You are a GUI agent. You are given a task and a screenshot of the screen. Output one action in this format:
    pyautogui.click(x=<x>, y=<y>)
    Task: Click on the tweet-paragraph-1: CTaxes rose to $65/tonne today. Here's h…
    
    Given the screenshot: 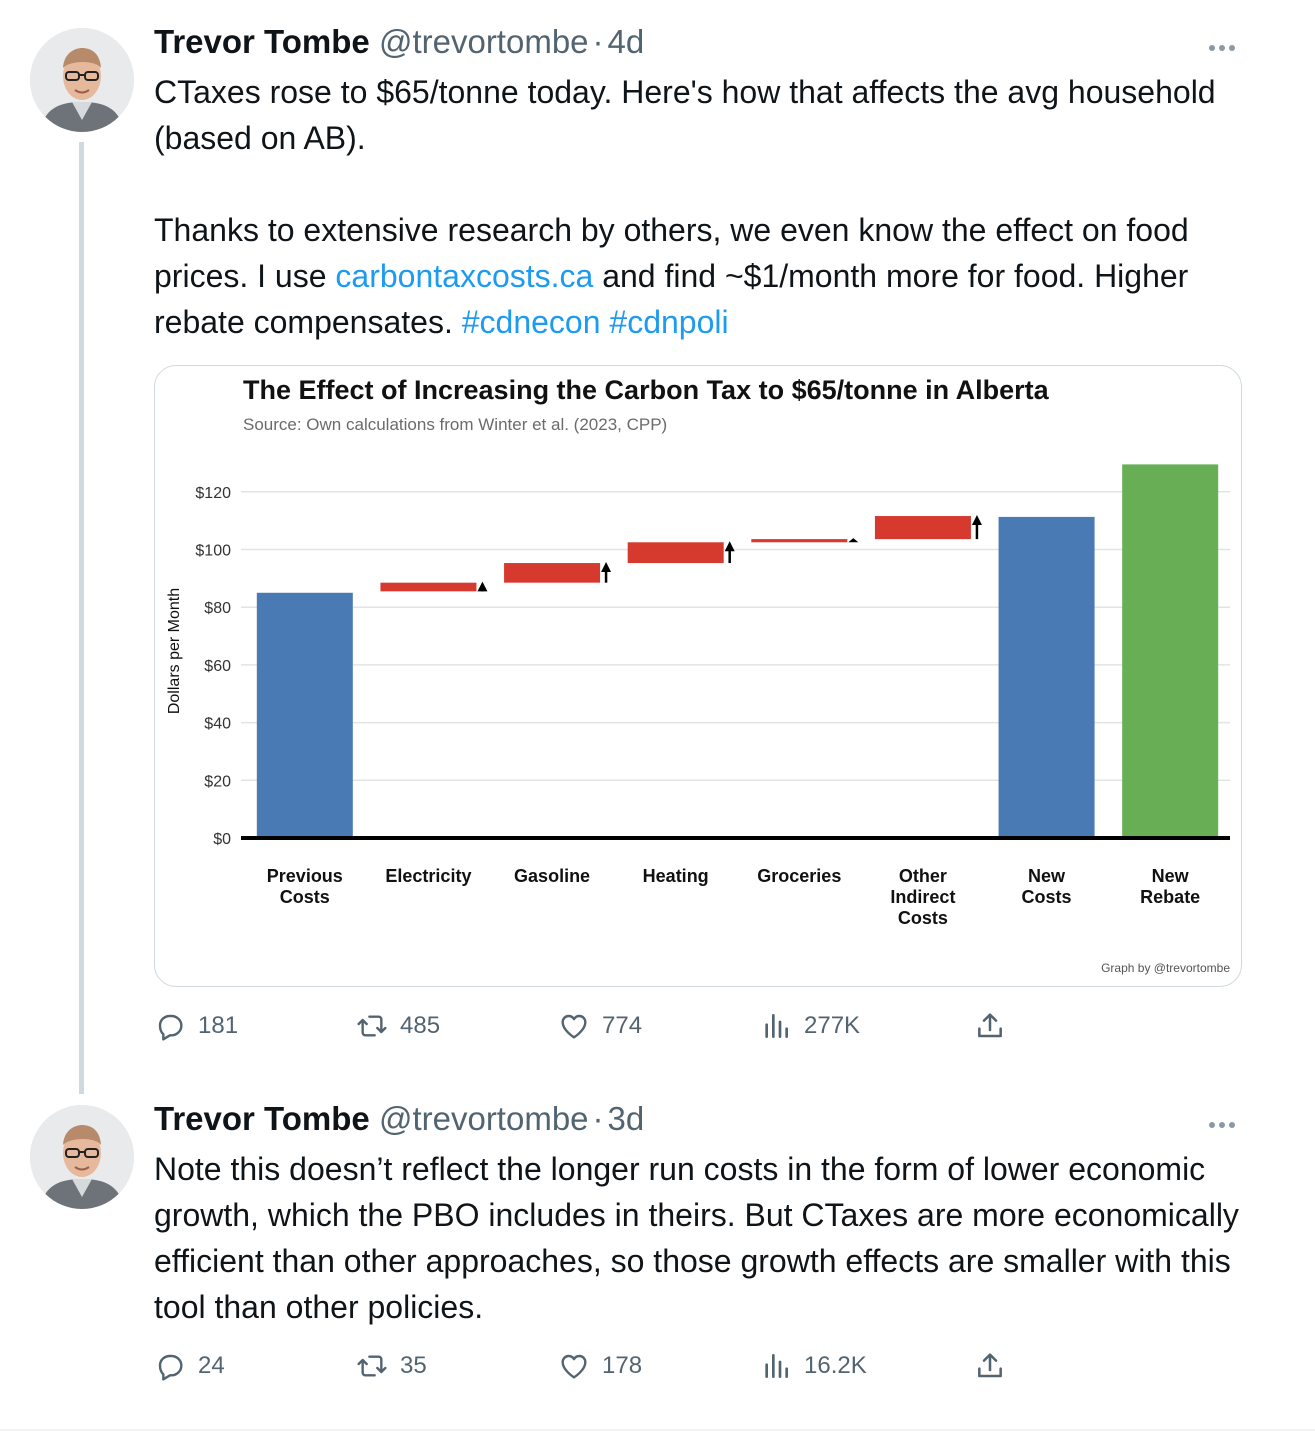 What is the action you would take?
    pyautogui.click(x=685, y=115)
    